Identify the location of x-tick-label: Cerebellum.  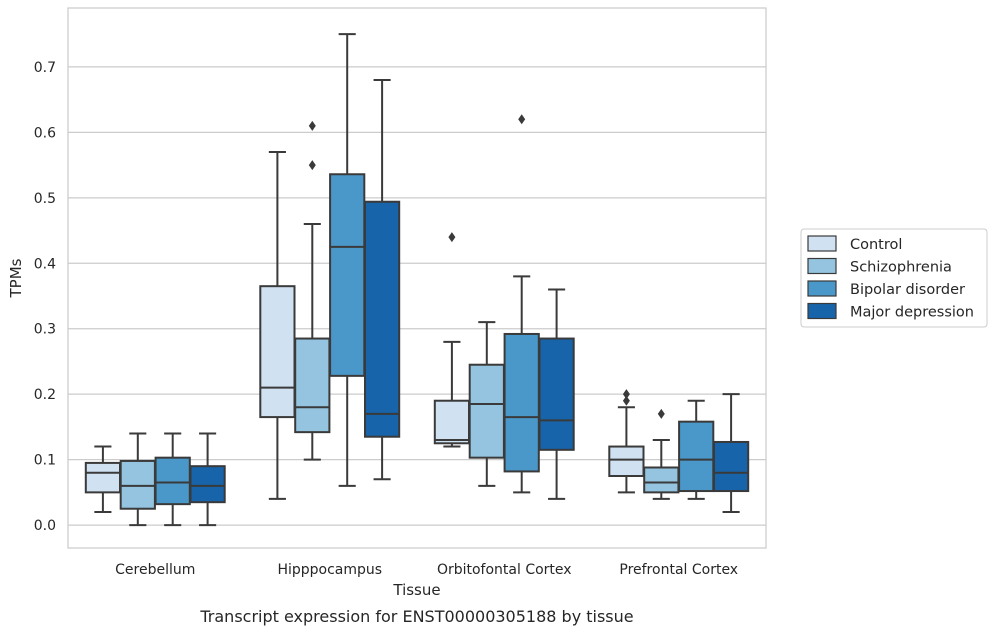
(155, 570).